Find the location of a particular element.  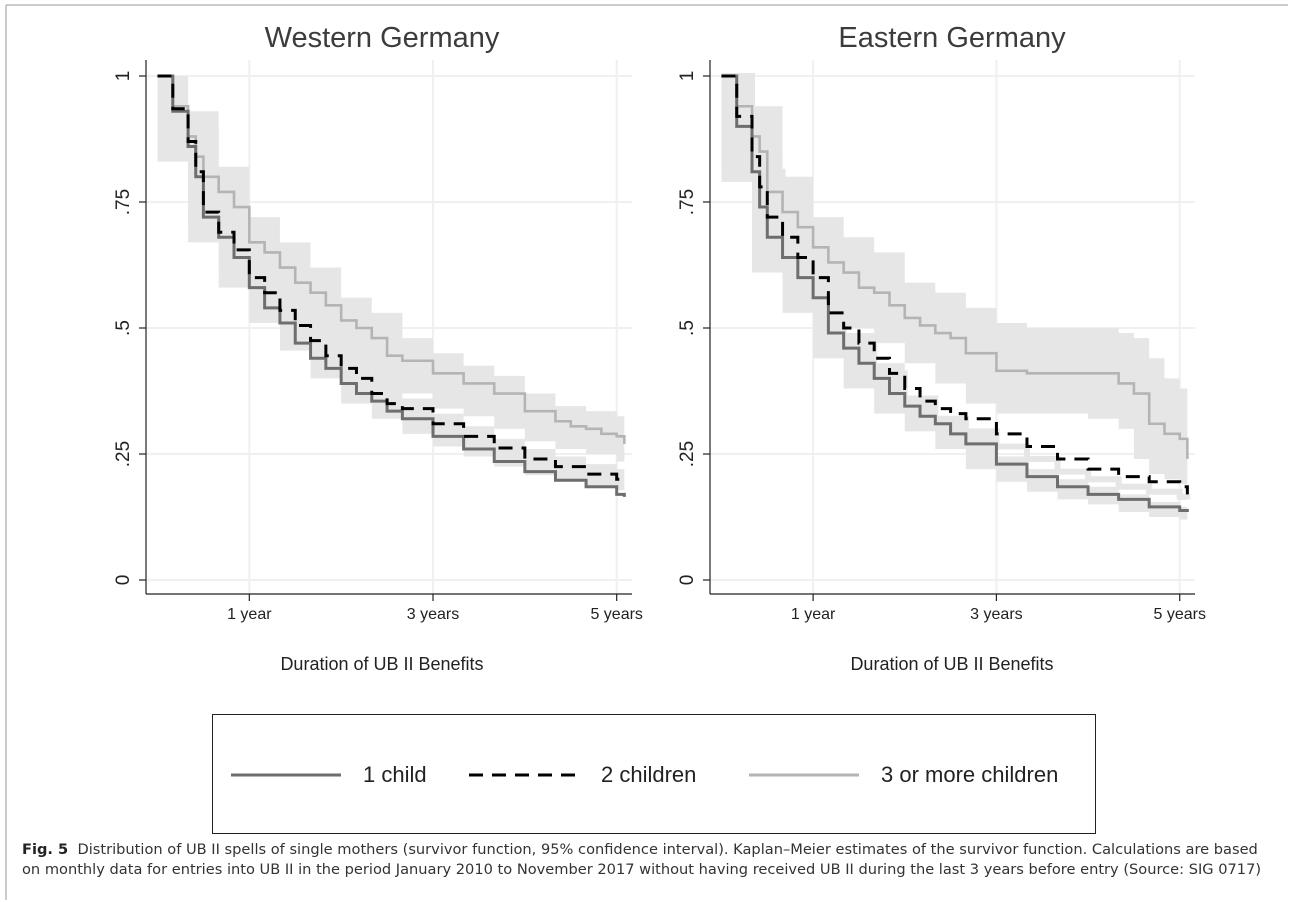

legend-item-3-or-more: 3 or more children is located at coordinates (903, 775).